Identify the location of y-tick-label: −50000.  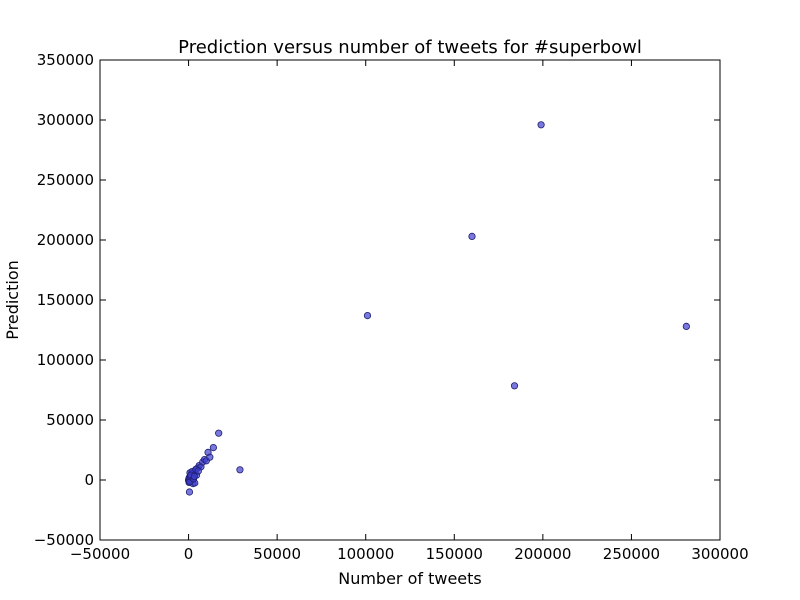
(64, 540).